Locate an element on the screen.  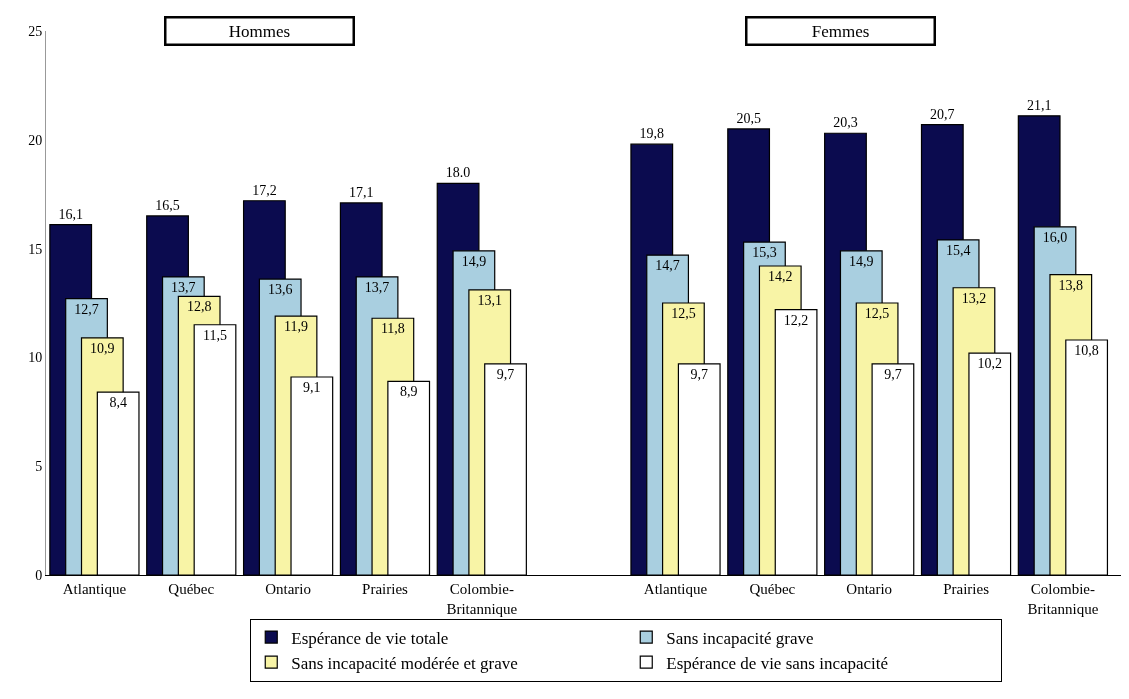
data-label: 9,1 is located at coordinates (312, 387).